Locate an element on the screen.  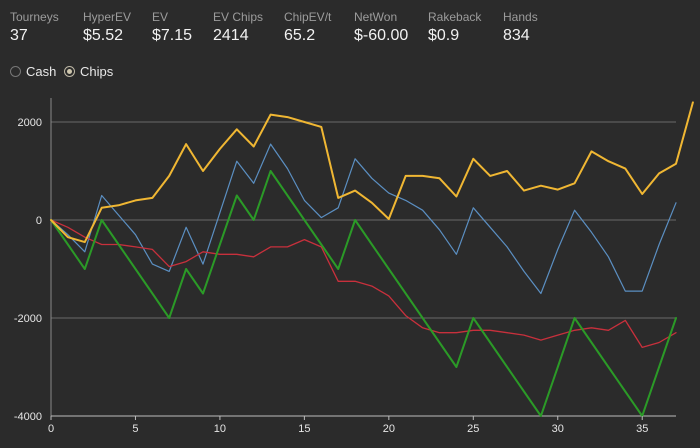
stat-netwon: NetWon $-60.00 is located at coordinates (381, 27).